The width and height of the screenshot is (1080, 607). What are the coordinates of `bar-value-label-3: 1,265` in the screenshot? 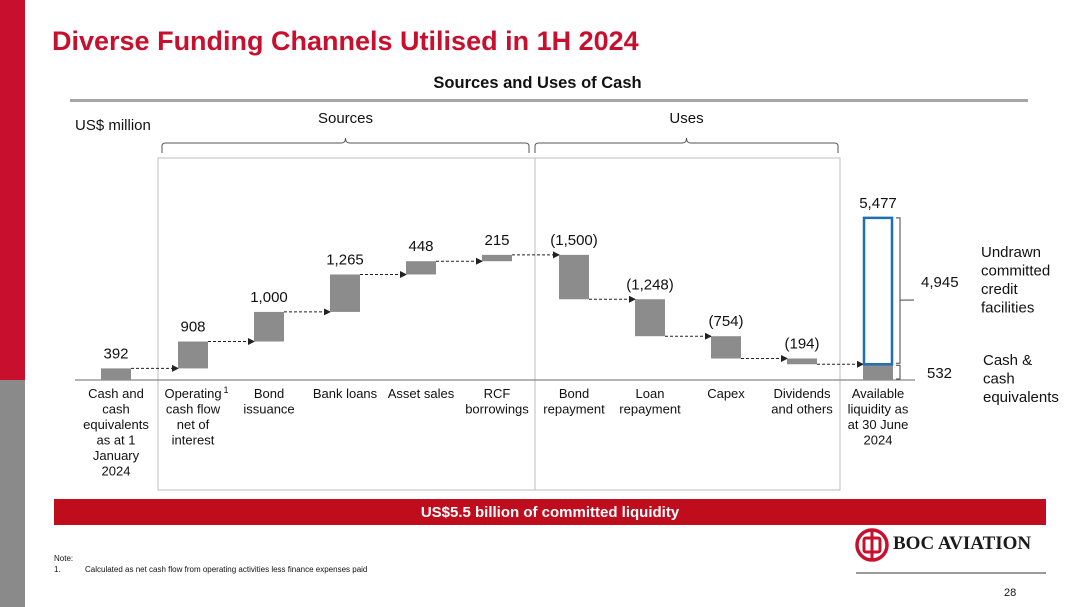 It's located at (345, 259).